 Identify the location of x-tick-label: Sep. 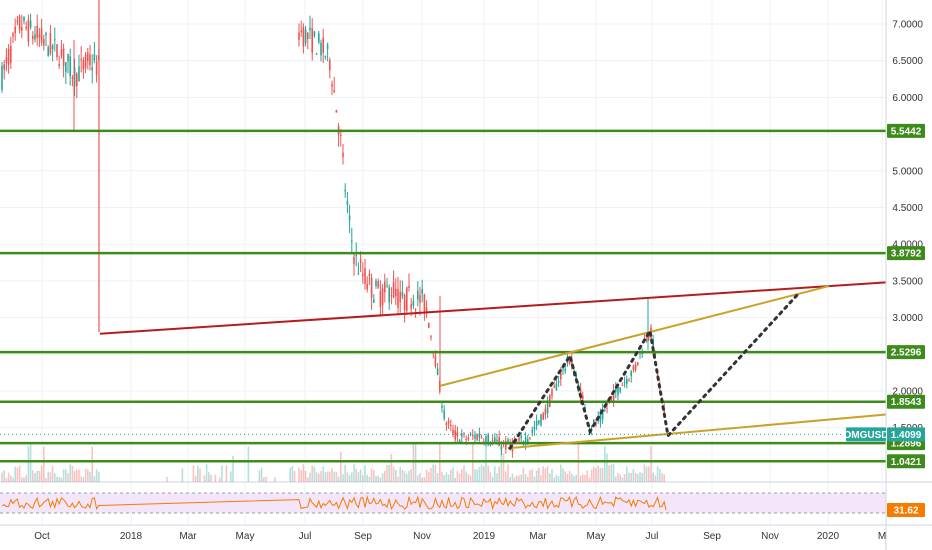
(712, 536).